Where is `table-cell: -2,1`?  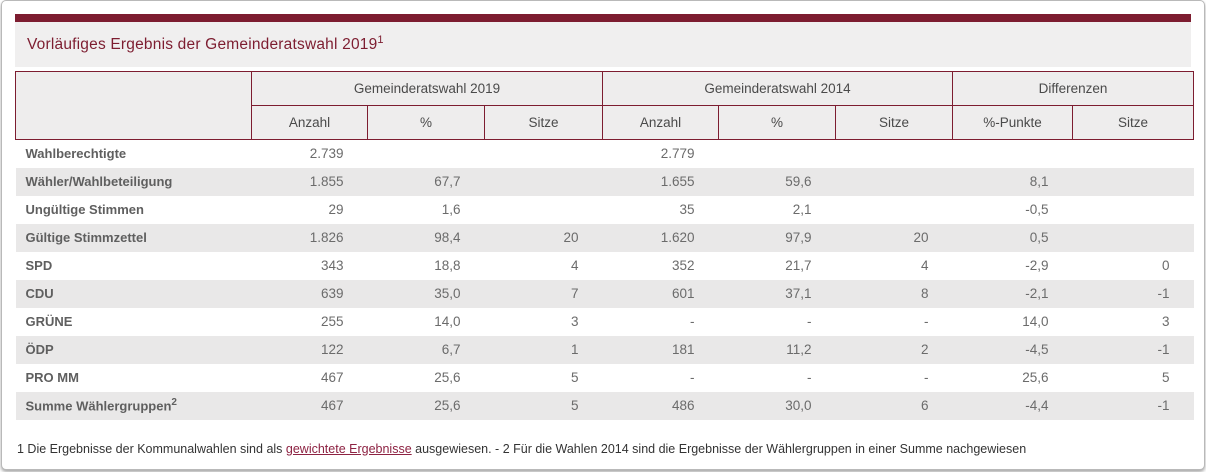 table-cell: -2,1 is located at coordinates (1037, 293).